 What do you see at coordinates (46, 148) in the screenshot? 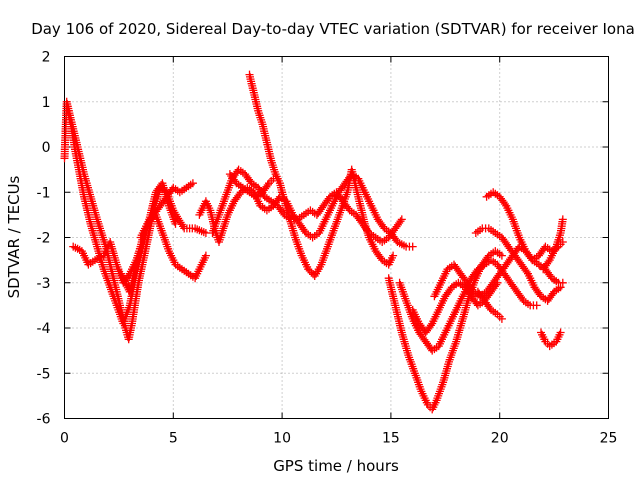
I see `y-tick-label: 0` at bounding box center [46, 148].